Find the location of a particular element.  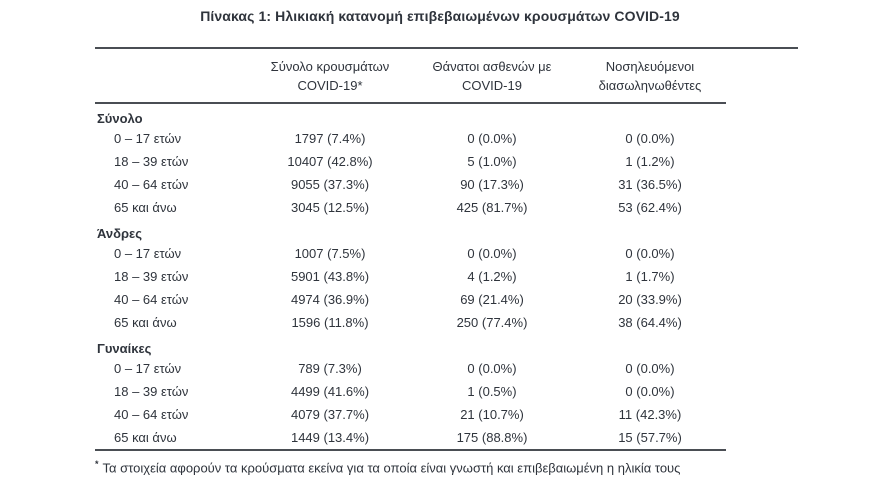

intubated-cell: 1 (1.2%) is located at coordinates (650, 161).